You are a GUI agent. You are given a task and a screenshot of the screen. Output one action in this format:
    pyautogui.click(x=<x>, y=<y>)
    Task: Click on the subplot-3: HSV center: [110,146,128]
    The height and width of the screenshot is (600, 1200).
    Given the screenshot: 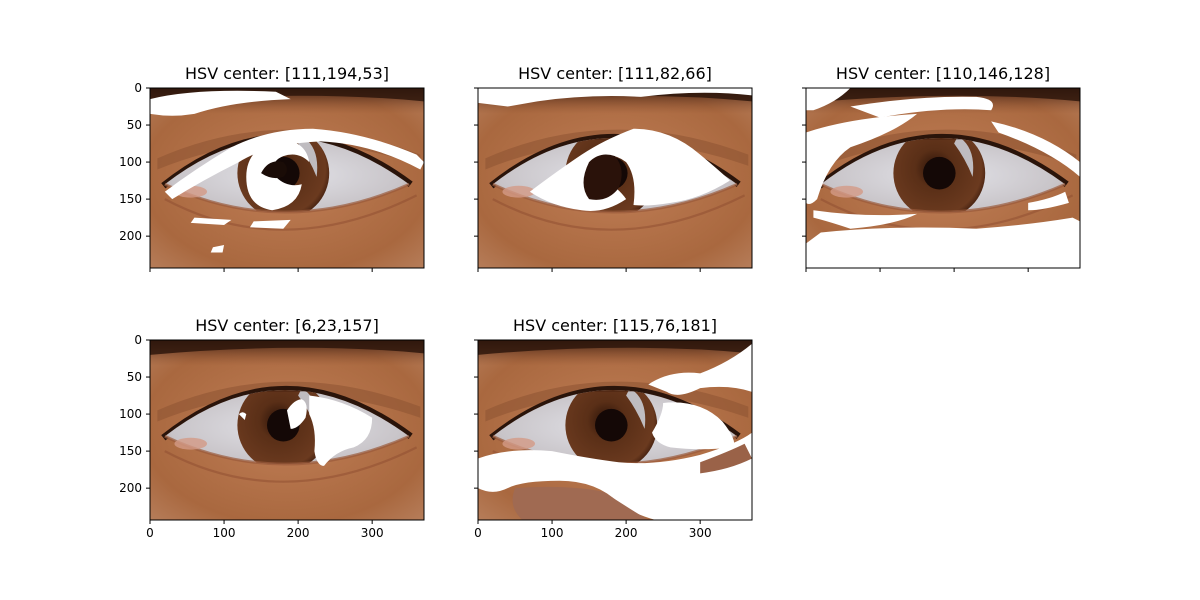 What is the action you would take?
    pyautogui.click(x=941, y=168)
    